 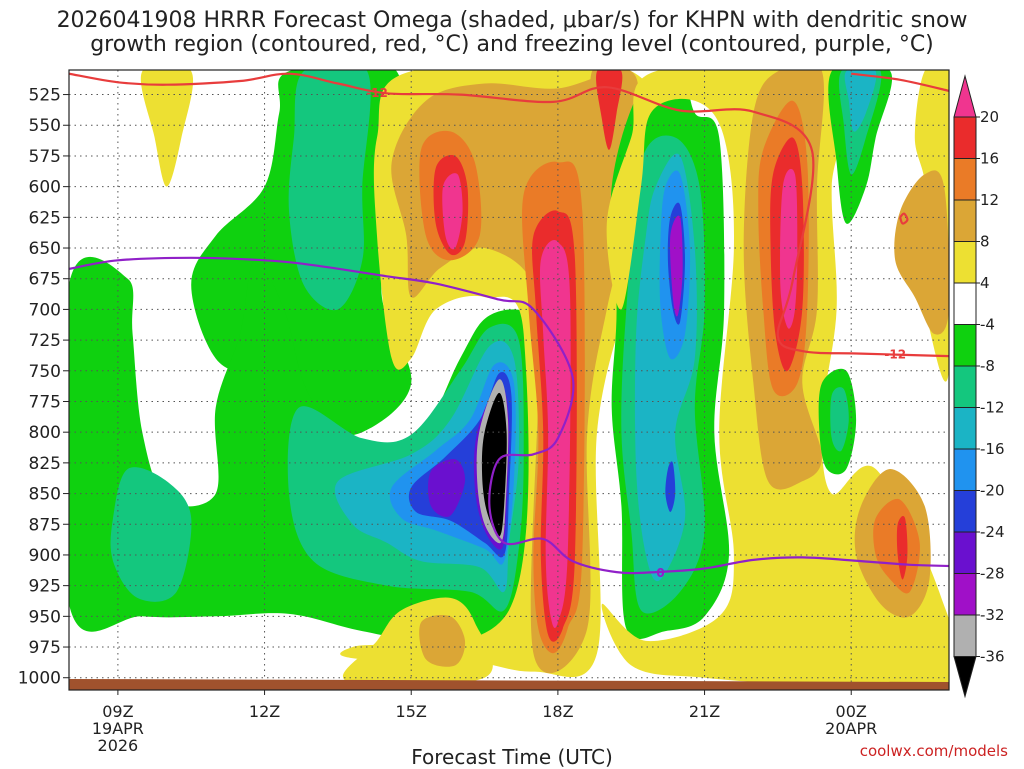 I want to click on colorbar: 20 16 12 8 4 -4 -8 -12 -16 -20 -24 -28 -32 -36, so click(x=979, y=386).